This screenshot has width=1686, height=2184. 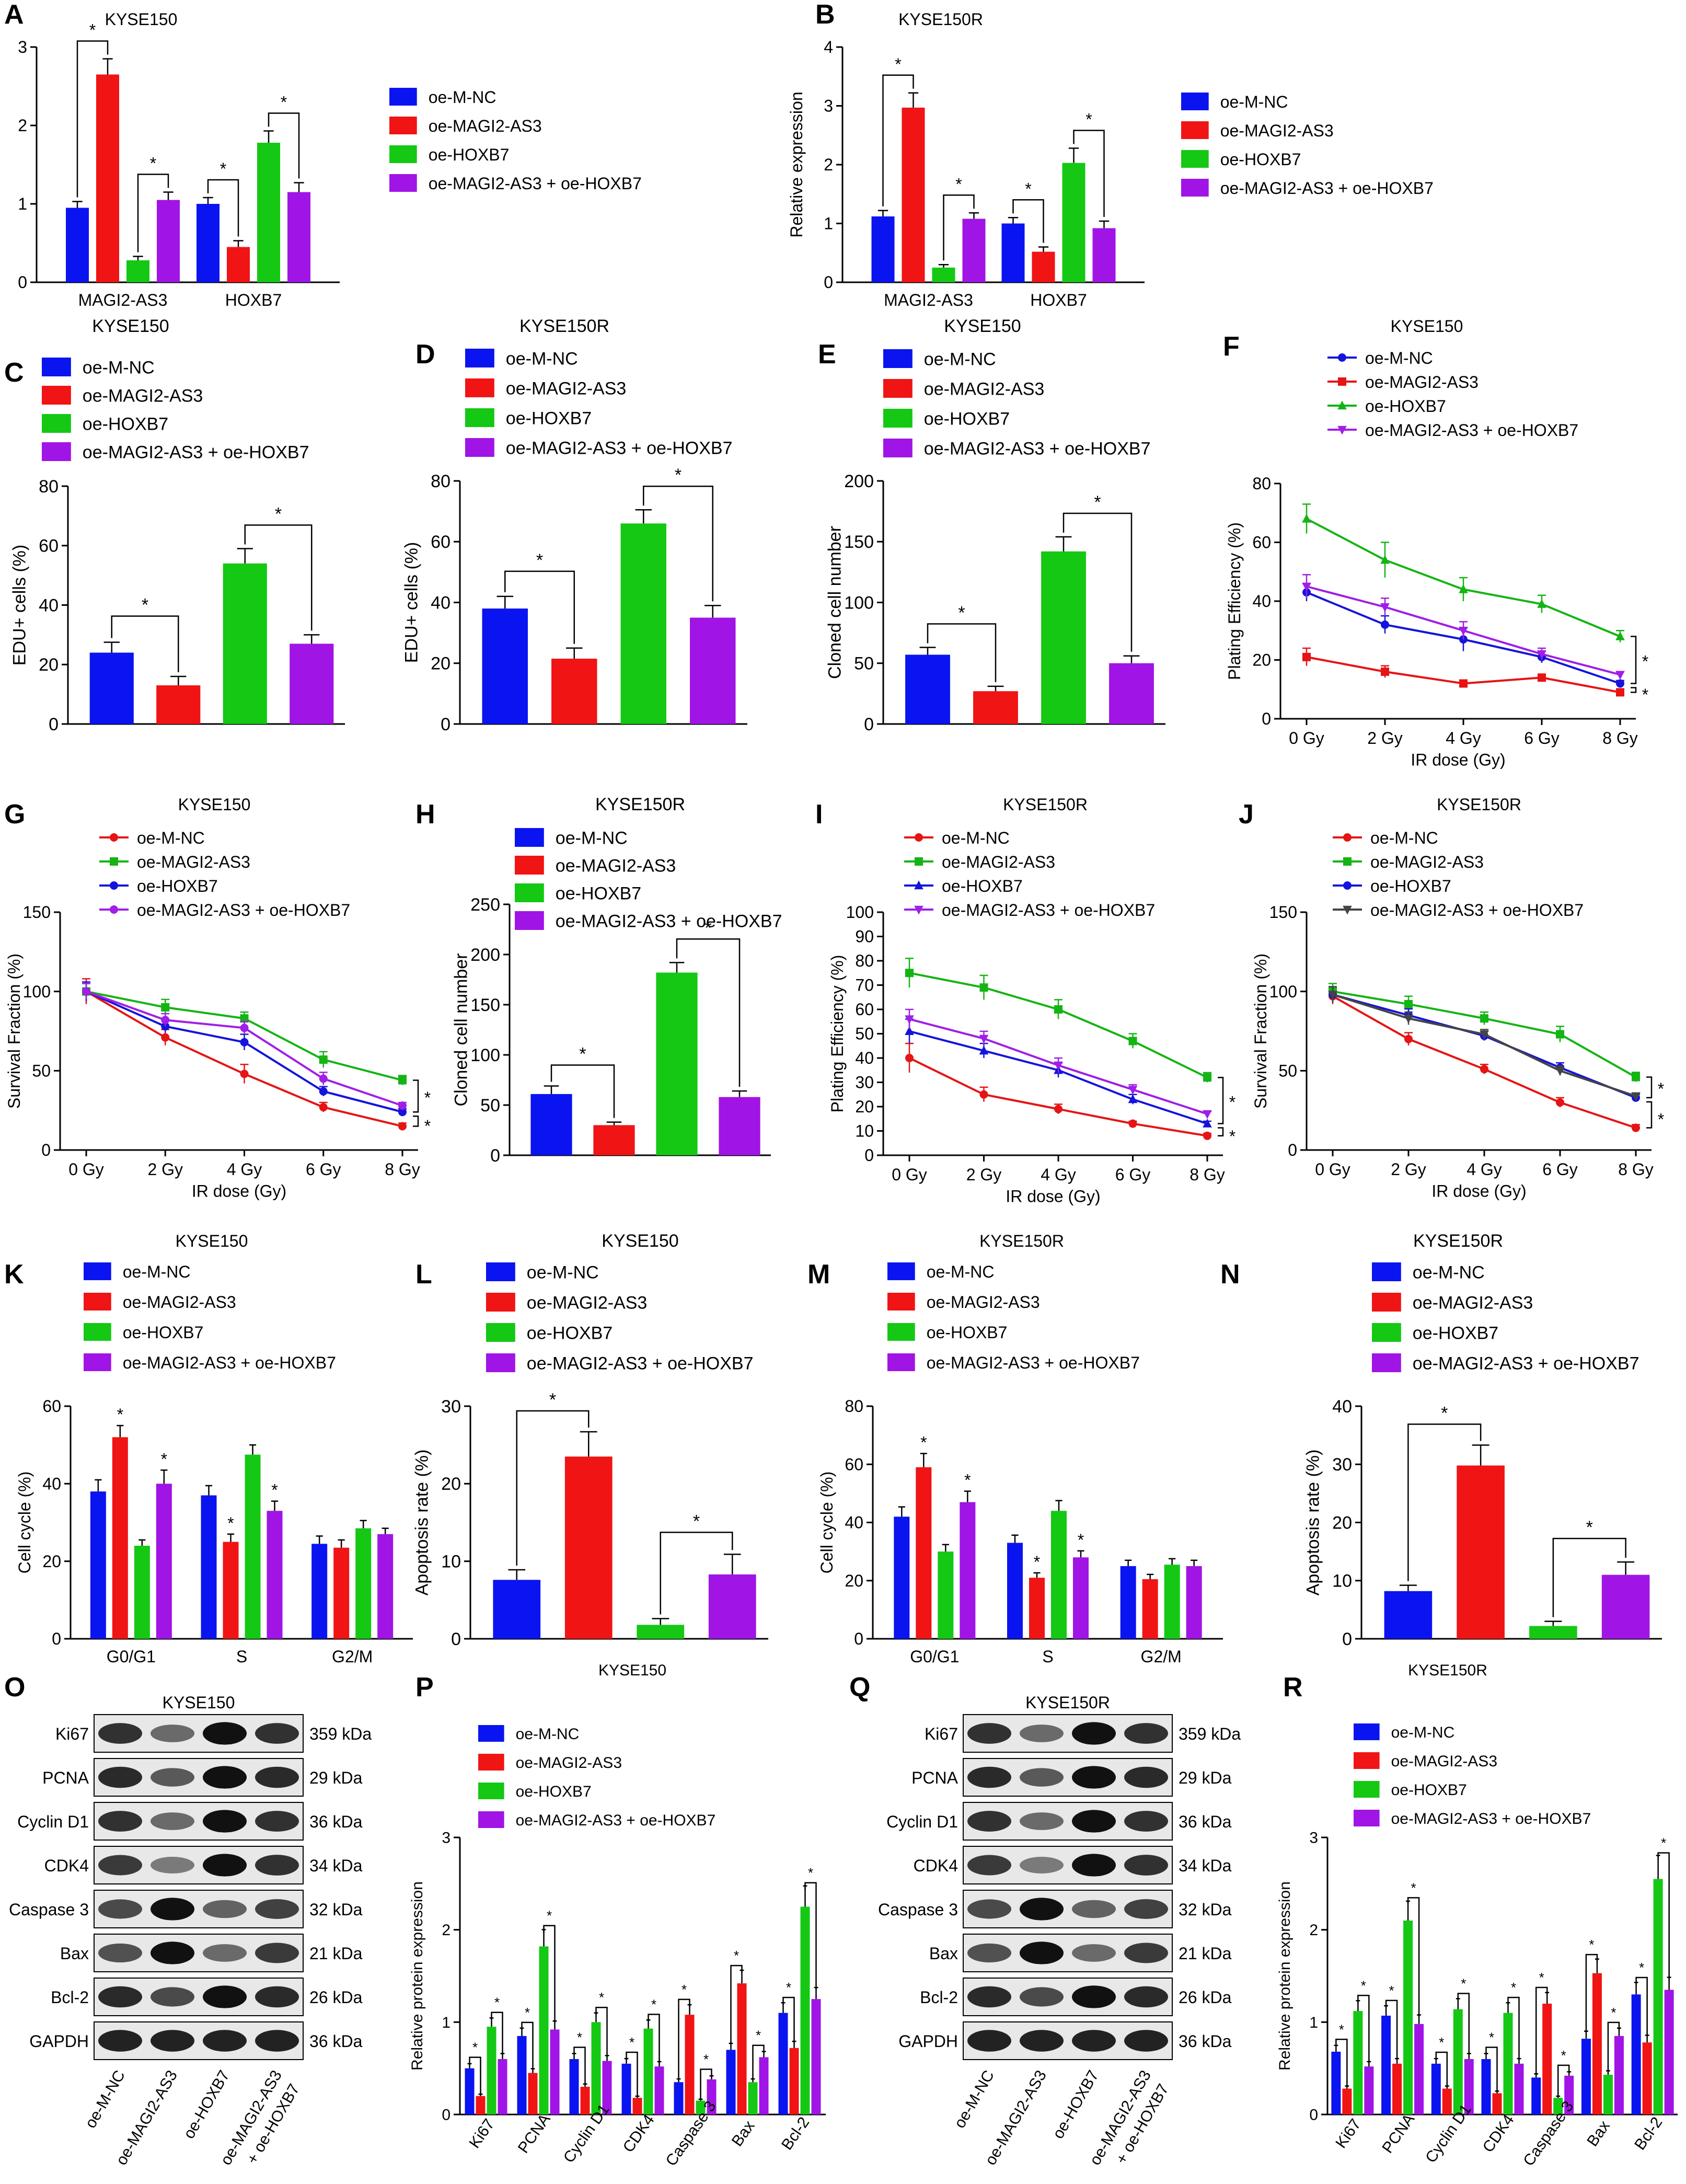 I want to click on y-tick-label: 30, so click(x=864, y=1083).